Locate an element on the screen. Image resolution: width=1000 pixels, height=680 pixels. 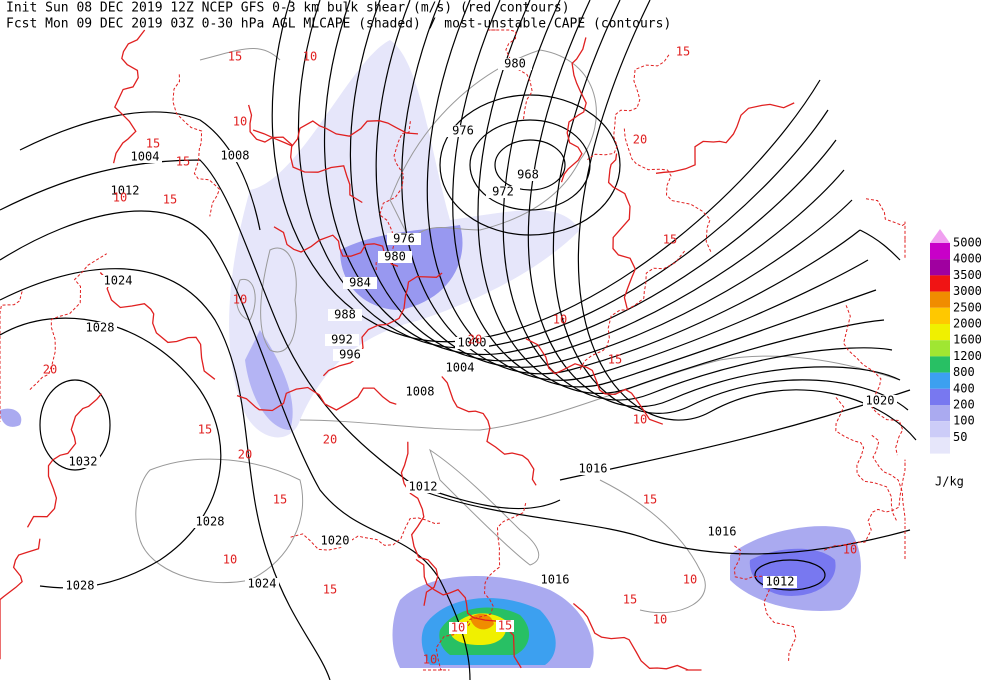
isobar-label: 1012 is located at coordinates (423, 487).